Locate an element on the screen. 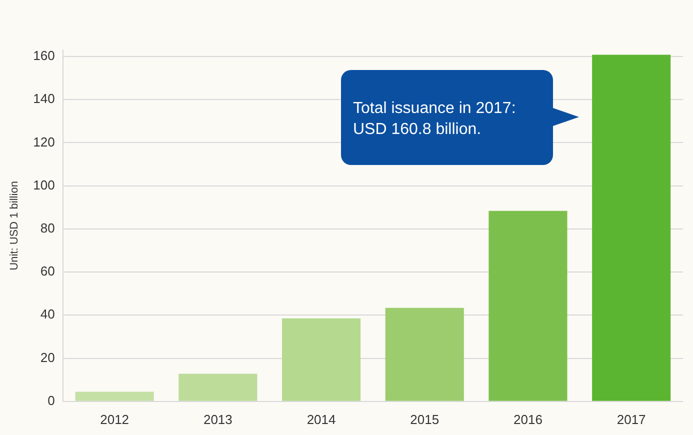  x-tick-label: 2013 is located at coordinates (217, 419).